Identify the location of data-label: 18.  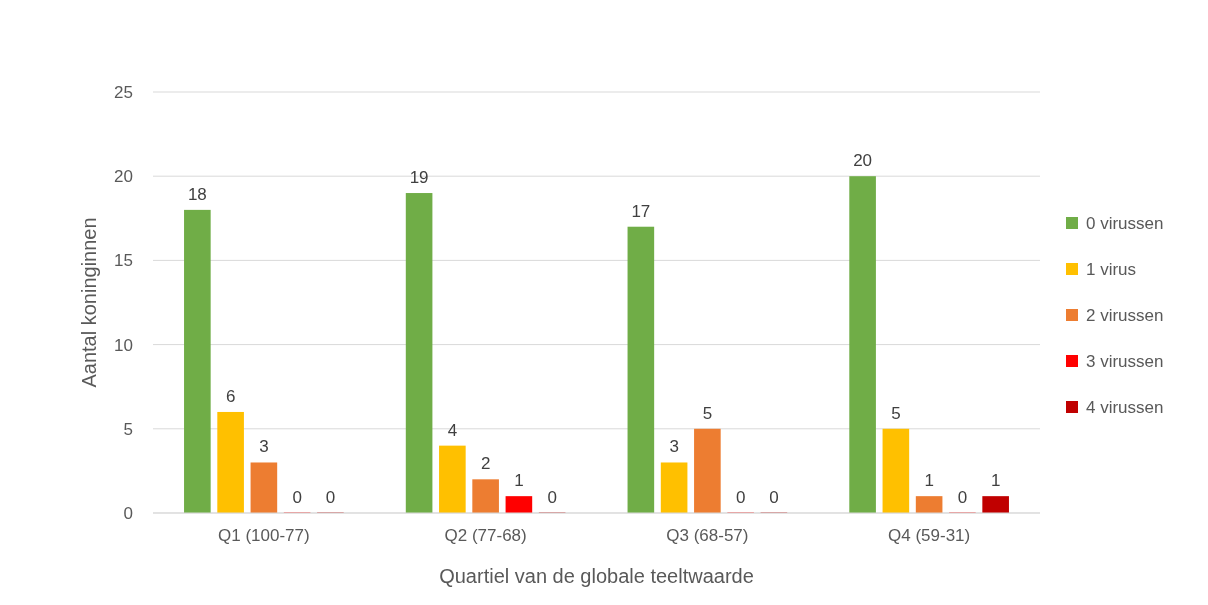
(197, 194).